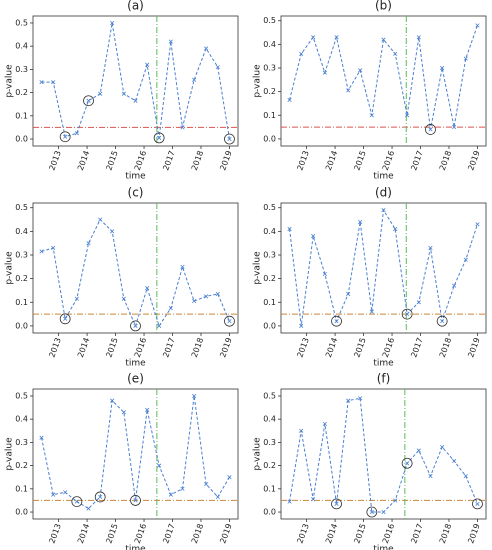 The width and height of the screenshot is (492, 550). I want to click on subplot-title: (d), so click(383, 193).